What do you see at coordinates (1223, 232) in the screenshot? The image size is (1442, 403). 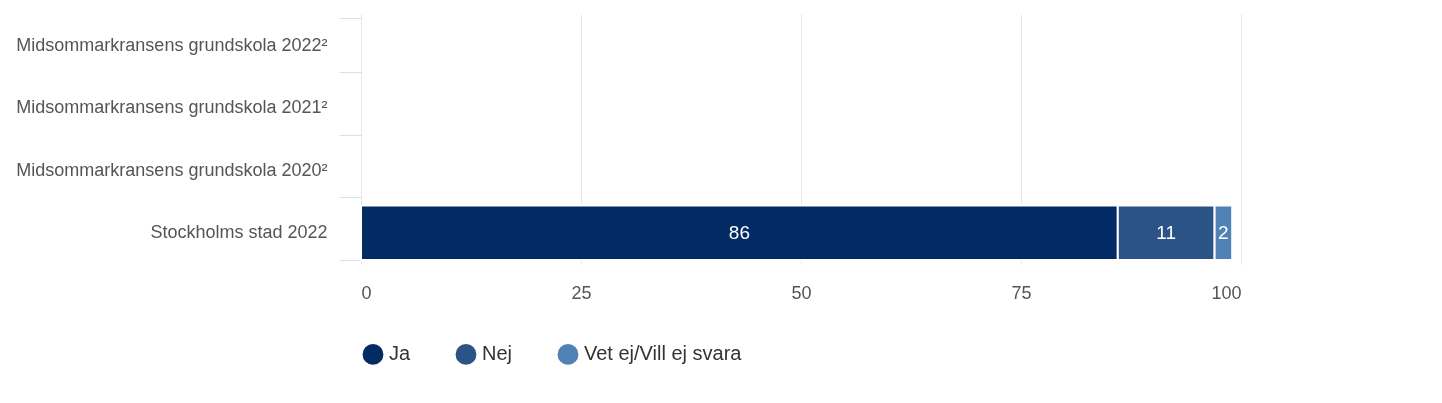 I see `data-label: 2` at bounding box center [1223, 232].